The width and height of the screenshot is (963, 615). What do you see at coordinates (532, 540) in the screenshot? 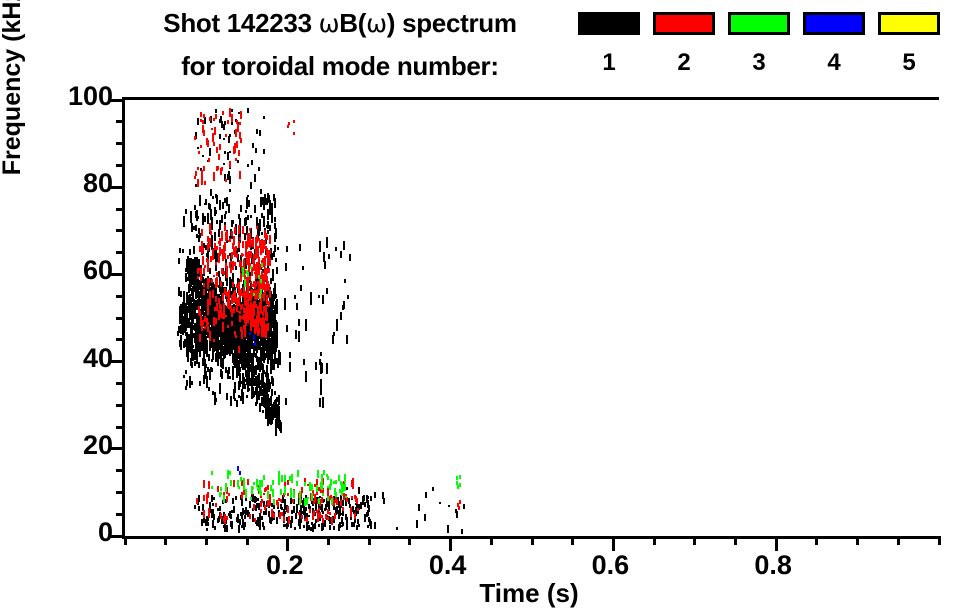
I see `x-tick-minor-0.50` at bounding box center [532, 540].